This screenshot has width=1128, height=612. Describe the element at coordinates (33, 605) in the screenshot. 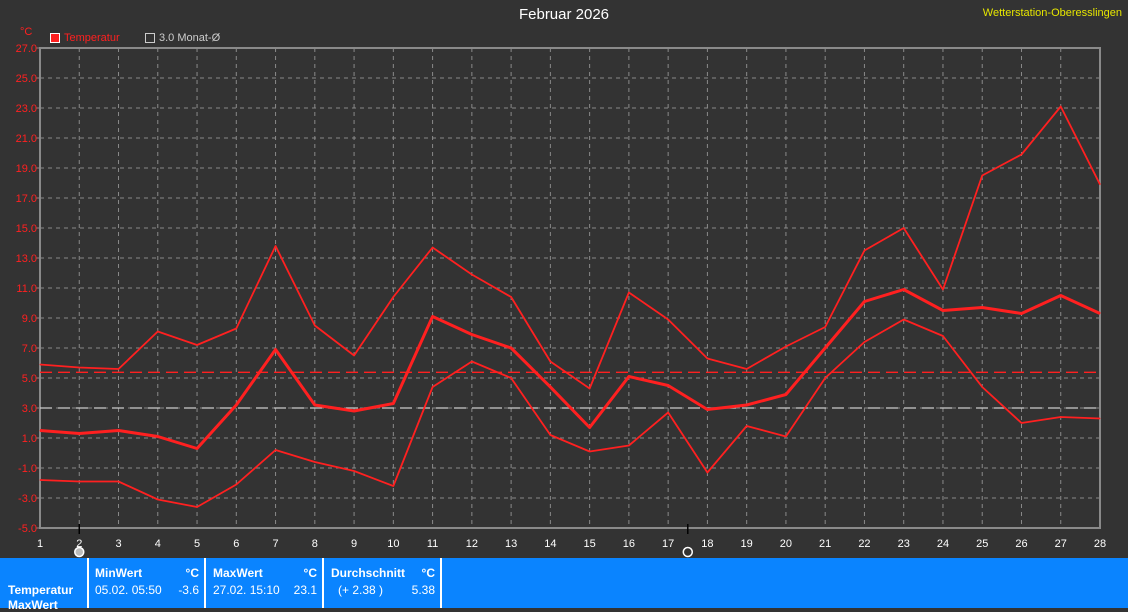

I see `footer-row-label2: MaxWert` at that location.